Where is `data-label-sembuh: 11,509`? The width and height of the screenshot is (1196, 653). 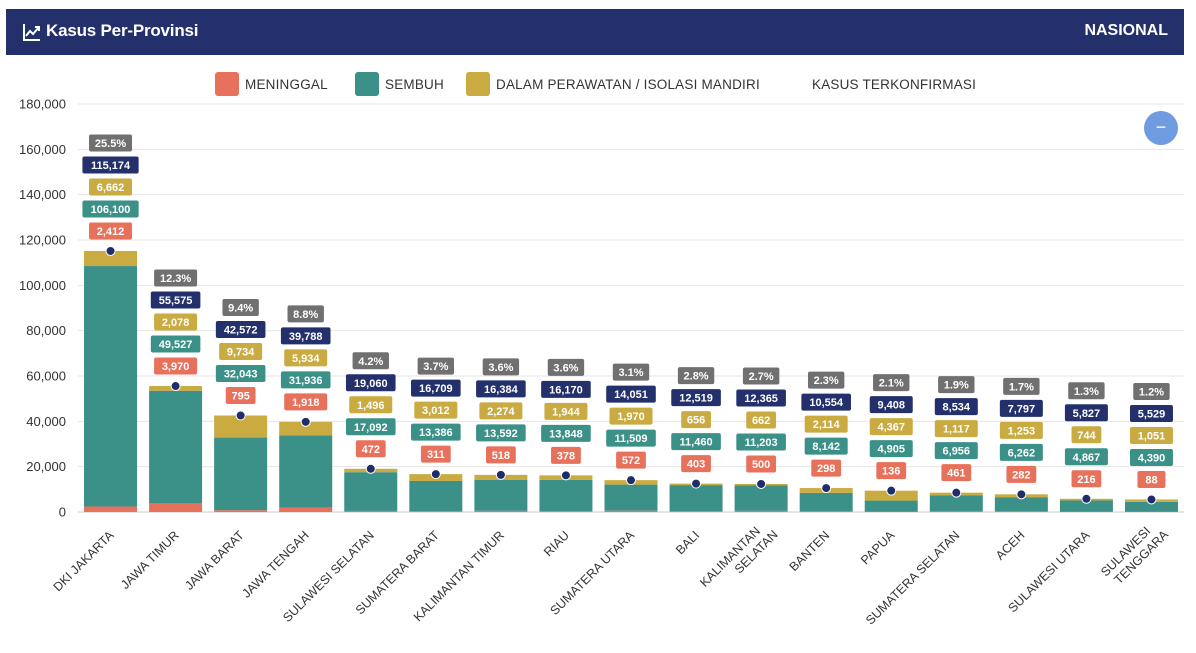
data-label-sembuh: 11,509 is located at coordinates (630, 439).